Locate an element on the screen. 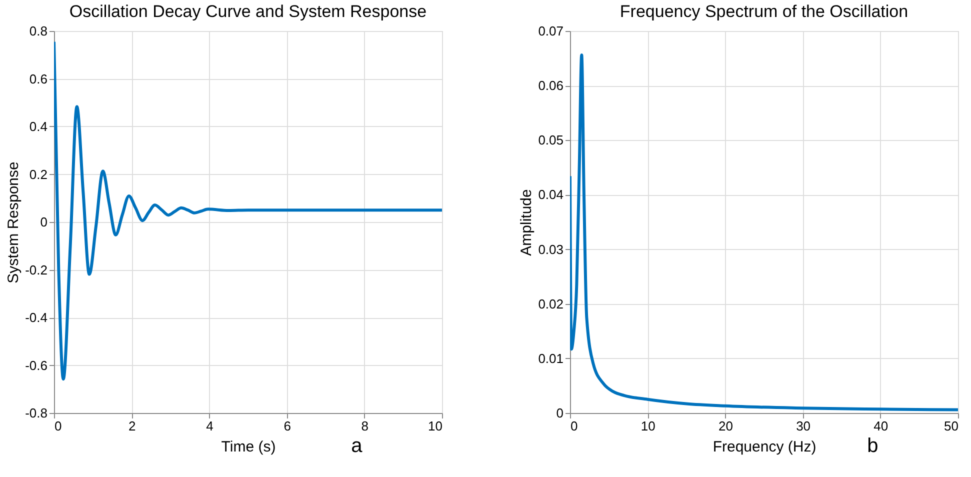 The image size is (971, 477). x-tick-label: 30 is located at coordinates (803, 426).